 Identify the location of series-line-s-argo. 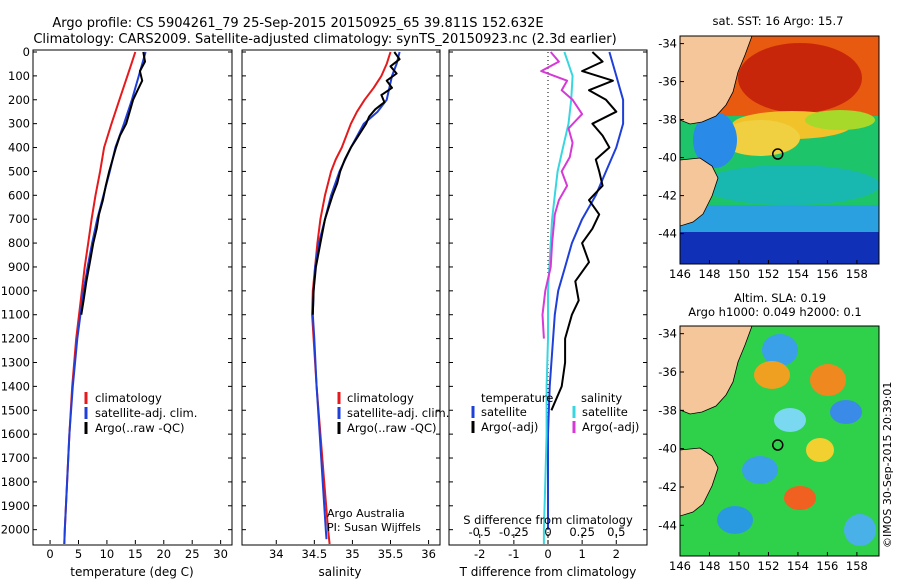
(562, 195).